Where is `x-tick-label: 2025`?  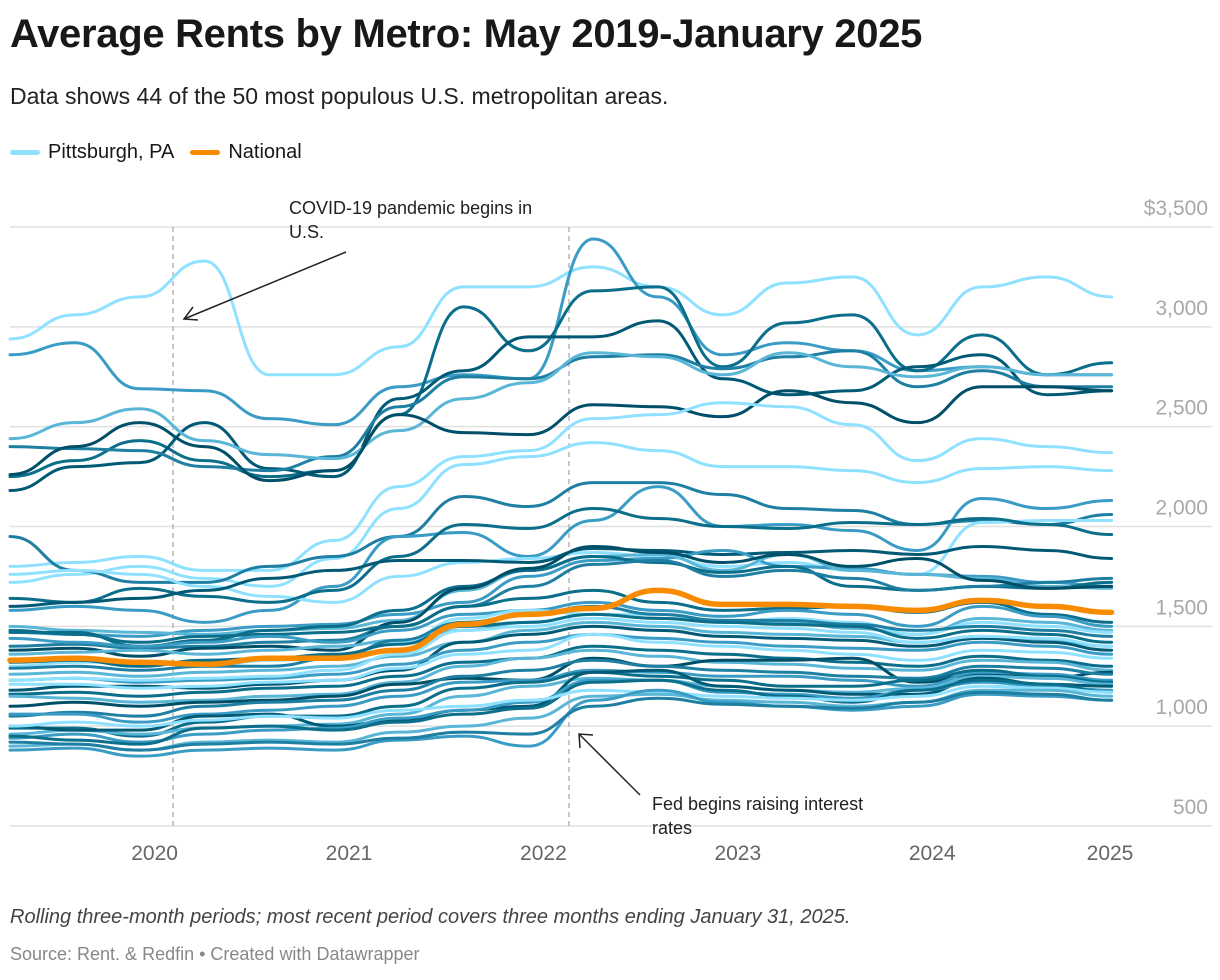 x-tick-label: 2025 is located at coordinates (1110, 853).